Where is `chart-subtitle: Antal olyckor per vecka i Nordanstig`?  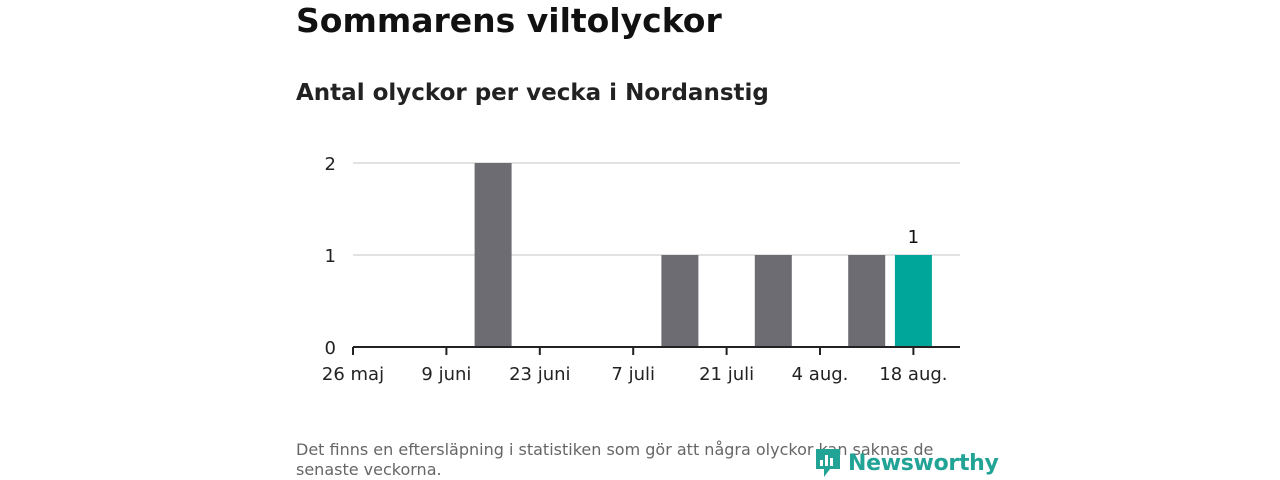 chart-subtitle: Antal olyckor per vecka i Nordanstig is located at coordinates (532, 93).